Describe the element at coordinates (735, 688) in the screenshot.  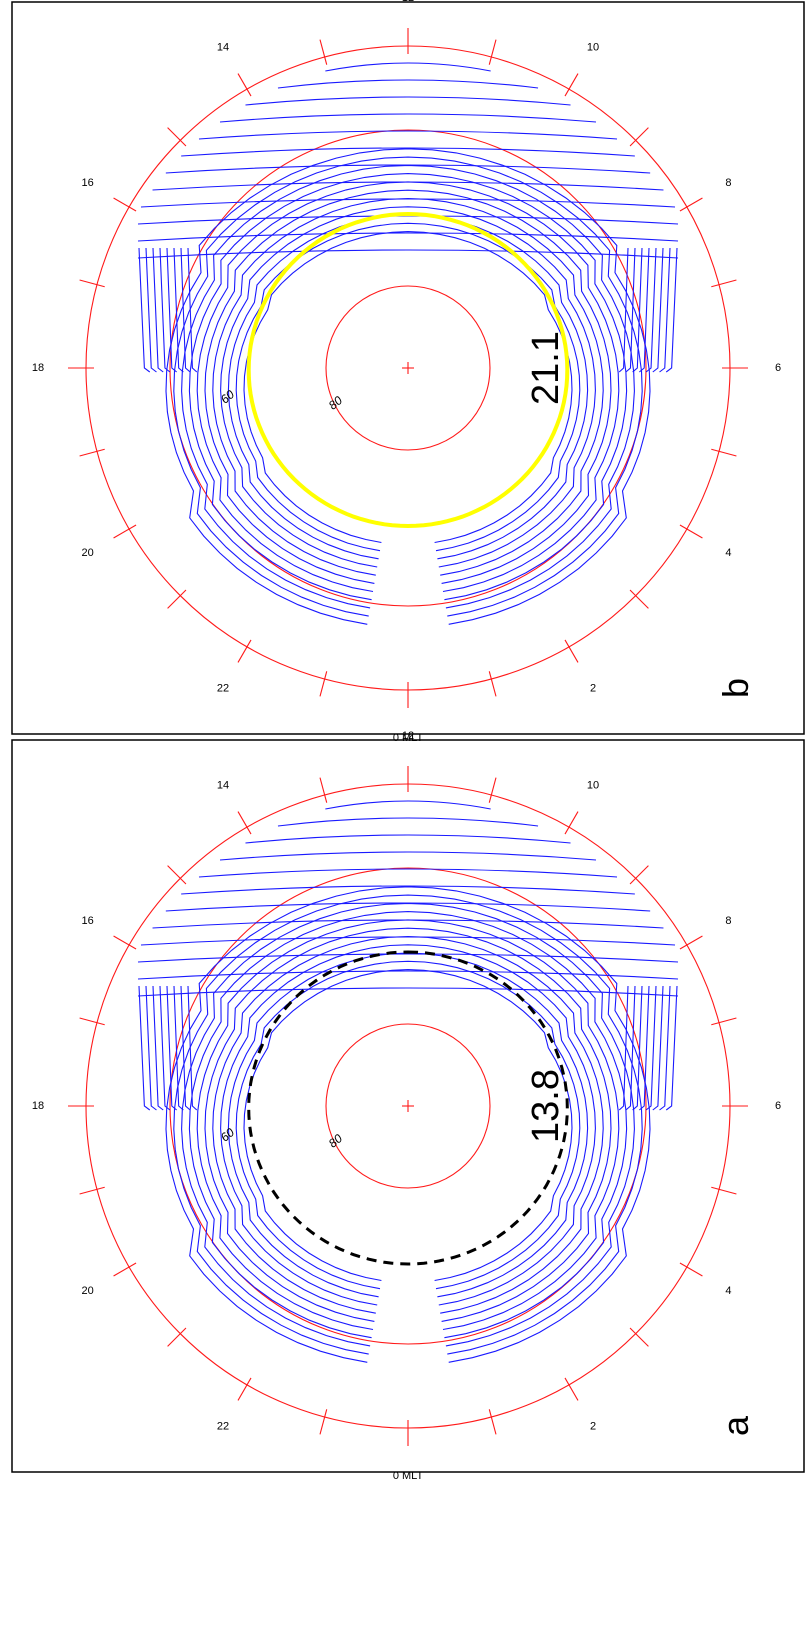
I see `panel-letter: b` at that location.